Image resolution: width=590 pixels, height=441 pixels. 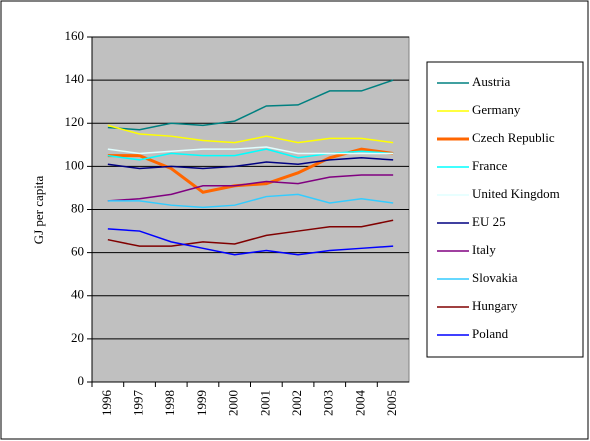 I want to click on y-tick-label: 120, so click(x=75, y=121).